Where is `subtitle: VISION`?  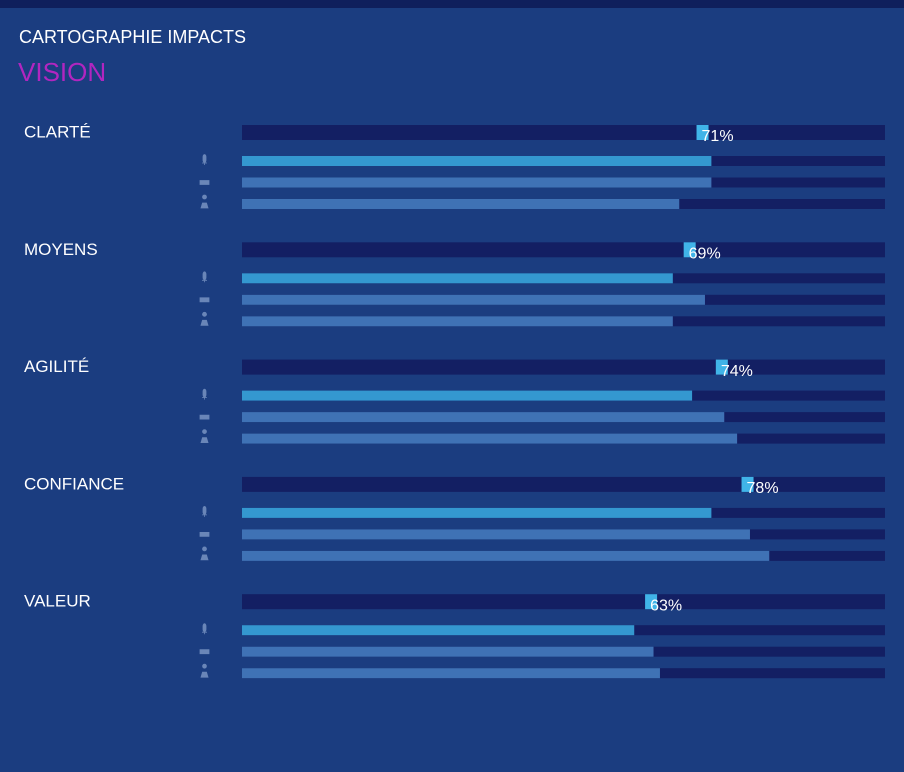 subtitle: VISION is located at coordinates (62, 72).